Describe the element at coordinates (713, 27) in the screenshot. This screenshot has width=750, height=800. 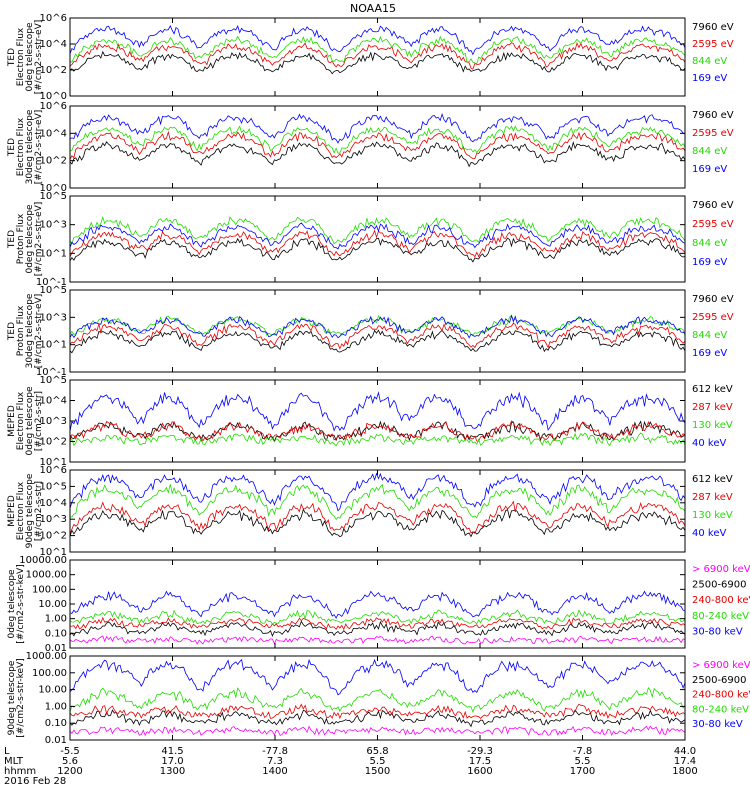
I see `legend-entry: 7960 eV` at that location.